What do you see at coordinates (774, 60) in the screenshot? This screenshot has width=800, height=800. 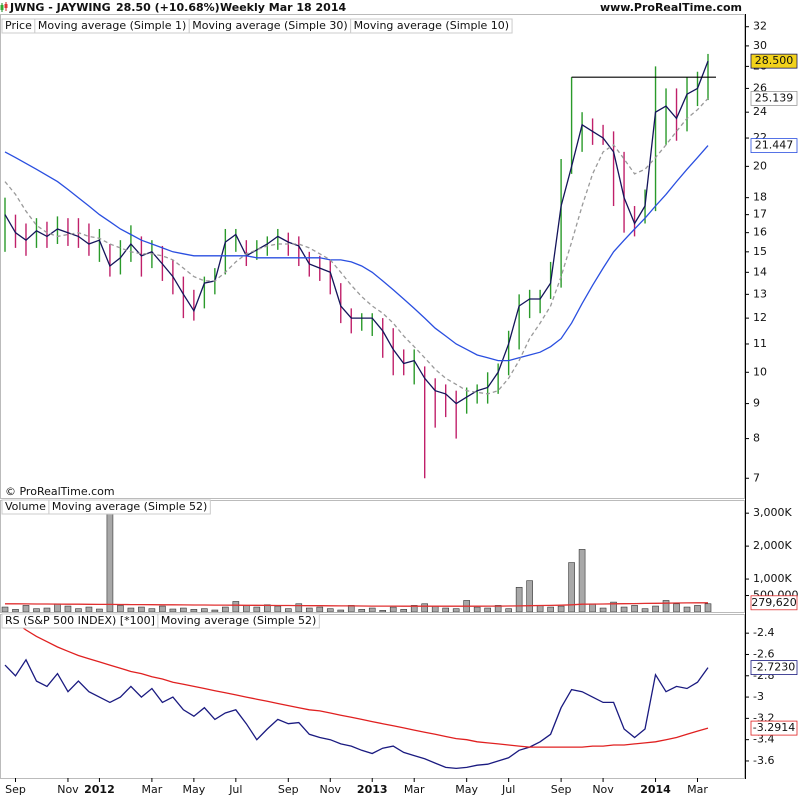 I see `last-value-label: 28.500` at bounding box center [774, 60].